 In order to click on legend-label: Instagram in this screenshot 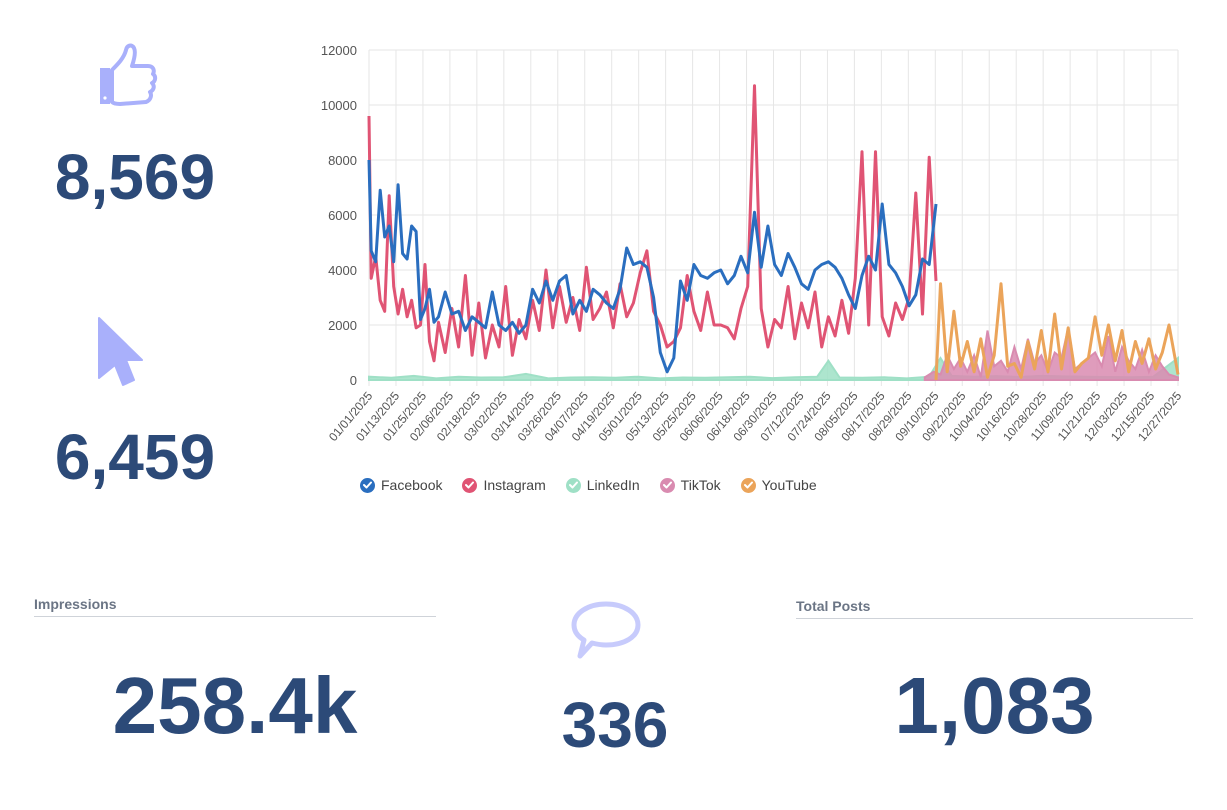, I will do `click(514, 485)`.